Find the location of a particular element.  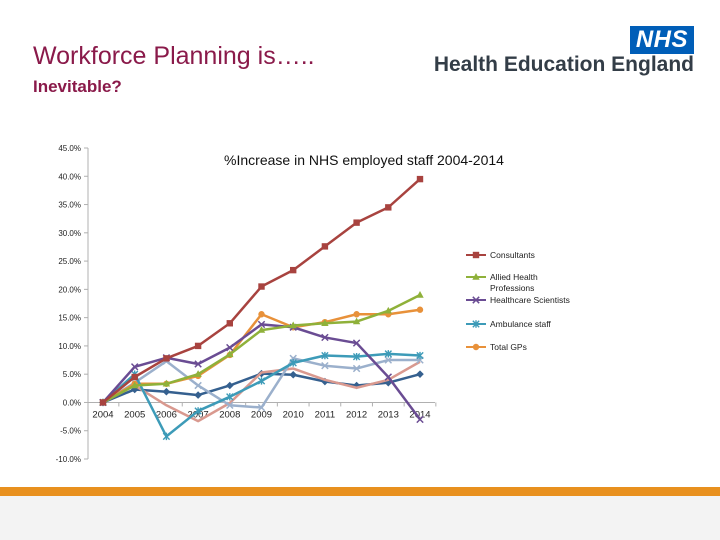

x-tick-label: 2008 is located at coordinates (229, 414).